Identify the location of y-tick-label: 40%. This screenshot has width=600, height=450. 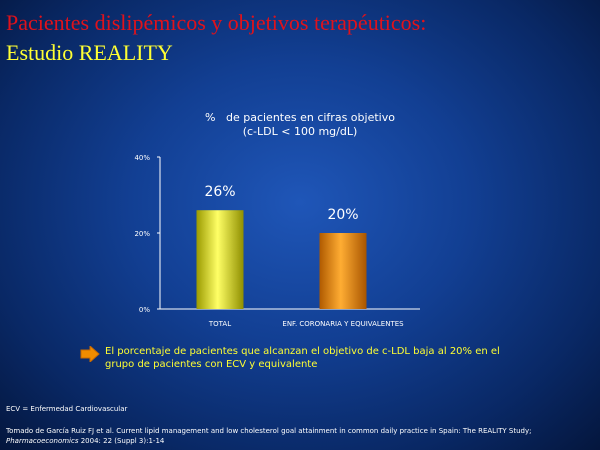
(142, 158).